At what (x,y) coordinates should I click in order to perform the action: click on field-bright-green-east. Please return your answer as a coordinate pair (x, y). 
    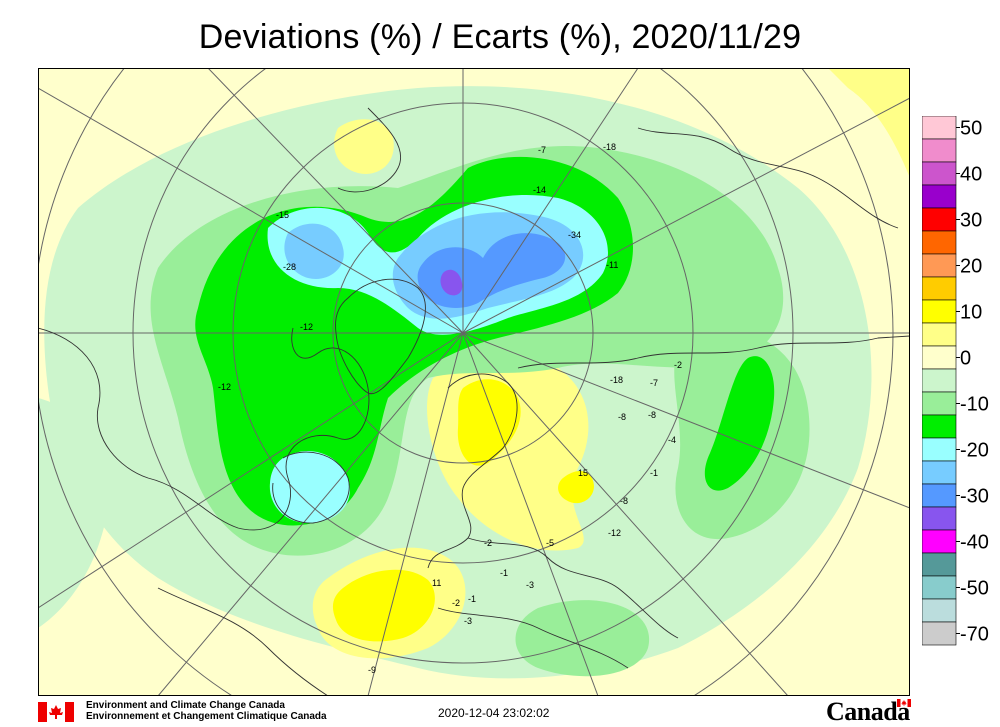
    Looking at the image, I should click on (739, 423).